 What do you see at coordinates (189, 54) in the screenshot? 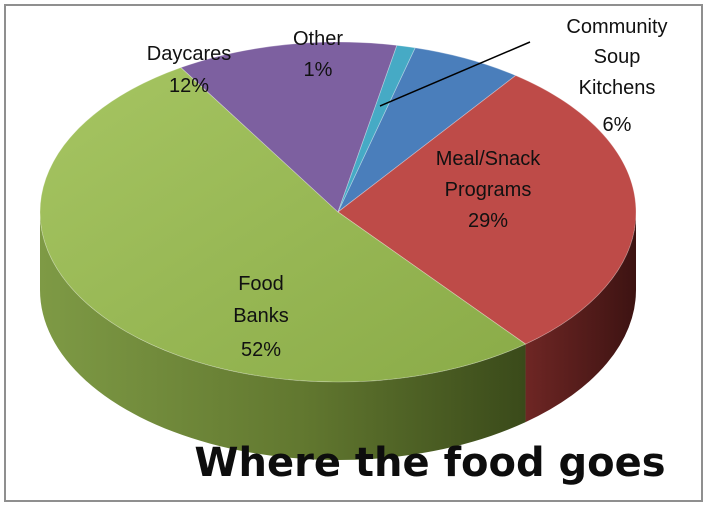
I see `label-name-daycares: Daycares` at bounding box center [189, 54].